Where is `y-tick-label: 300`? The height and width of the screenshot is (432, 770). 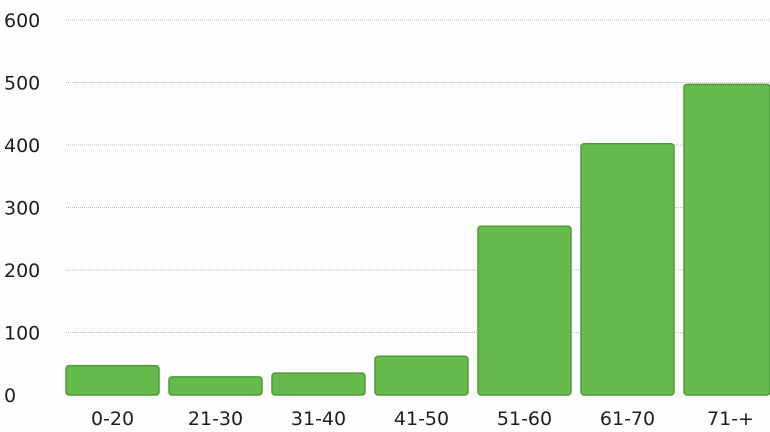
y-tick-label: 300 is located at coordinates (22, 209).